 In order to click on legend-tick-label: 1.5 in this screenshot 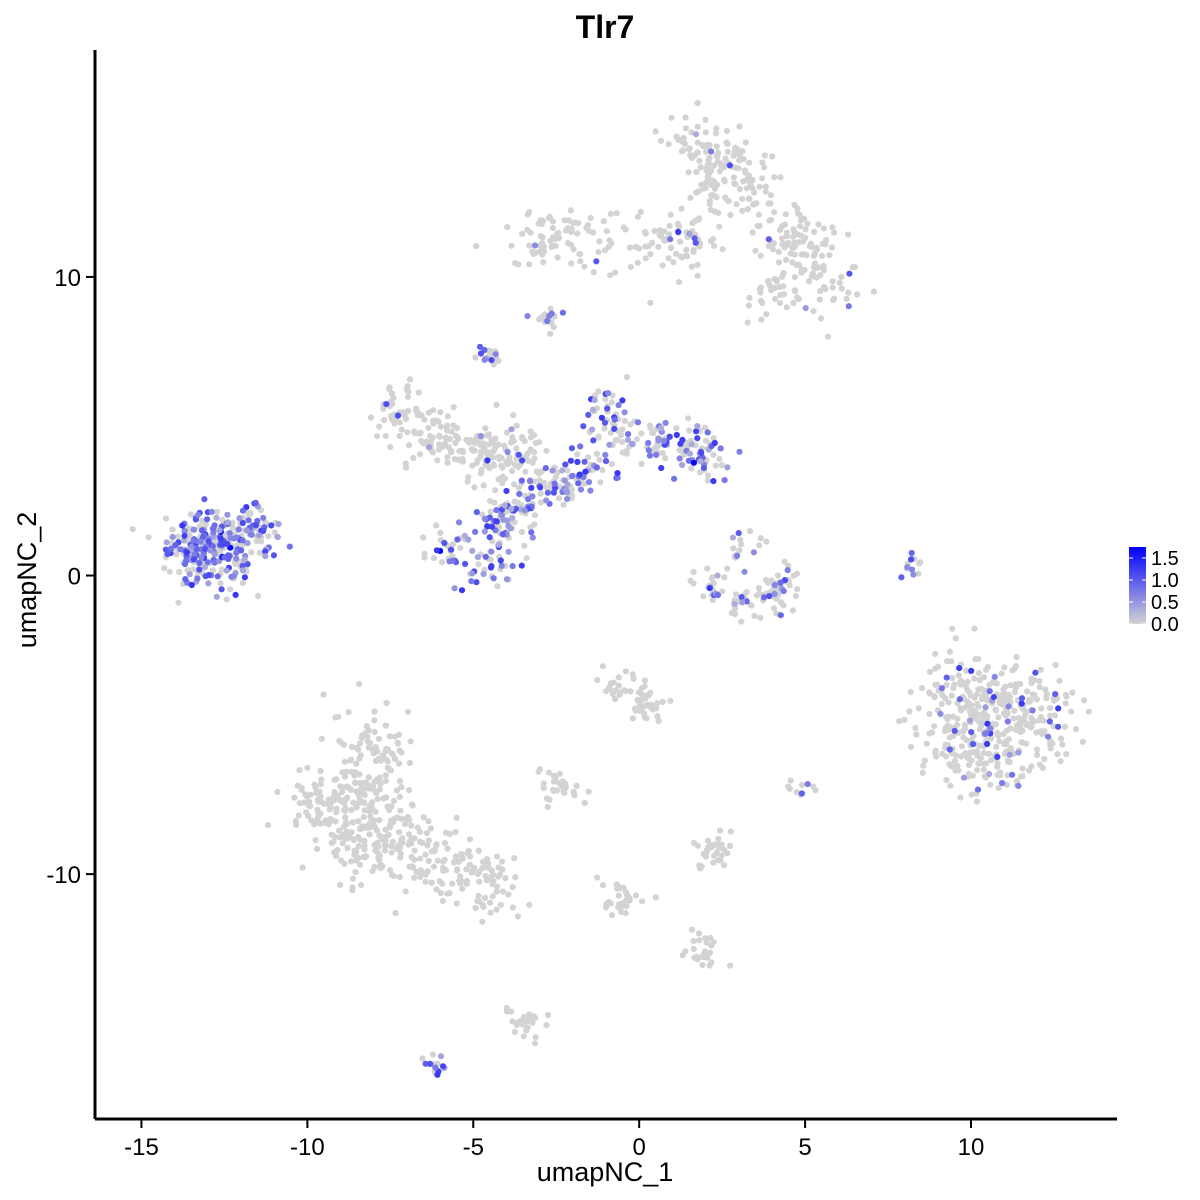, I will do `click(1165, 559)`.